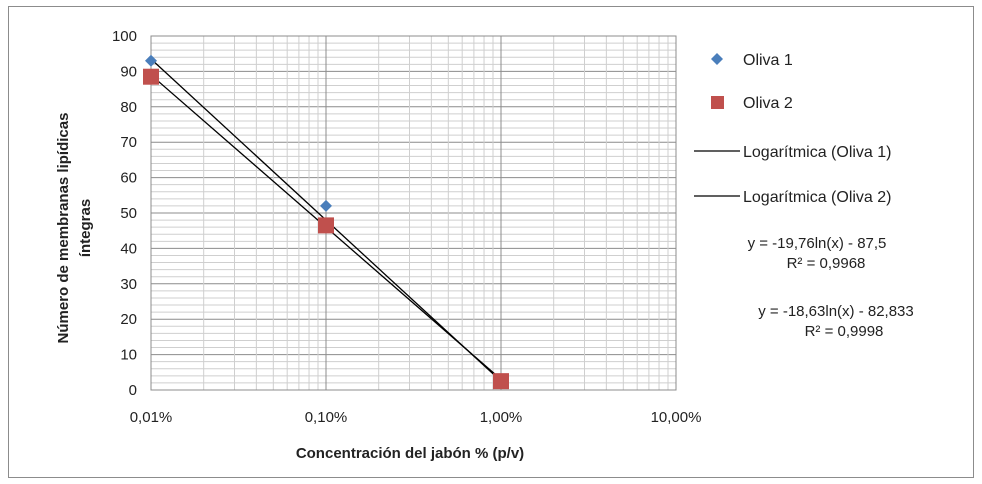 This screenshot has height=484, width=982. I want to click on y-tick-label: 90, so click(128, 71).